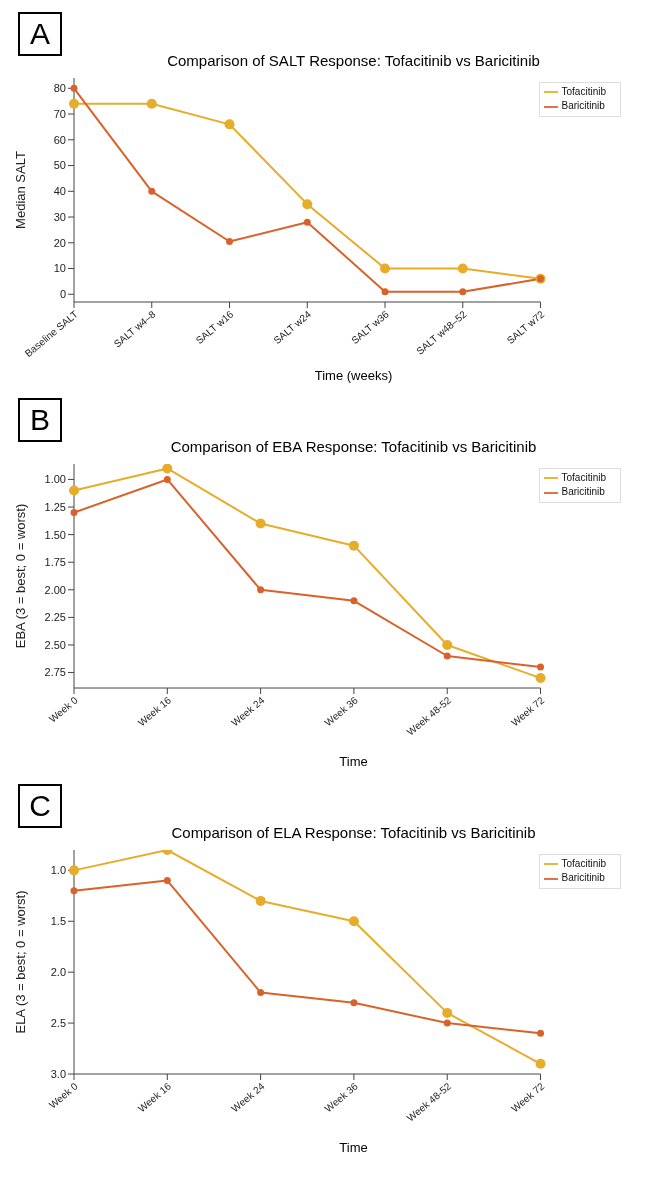 This screenshot has width=647, height=1180. I want to click on chart-title: Comparison of ELA Response: Tofacitinib vs Baricitinib, so click(353, 832).